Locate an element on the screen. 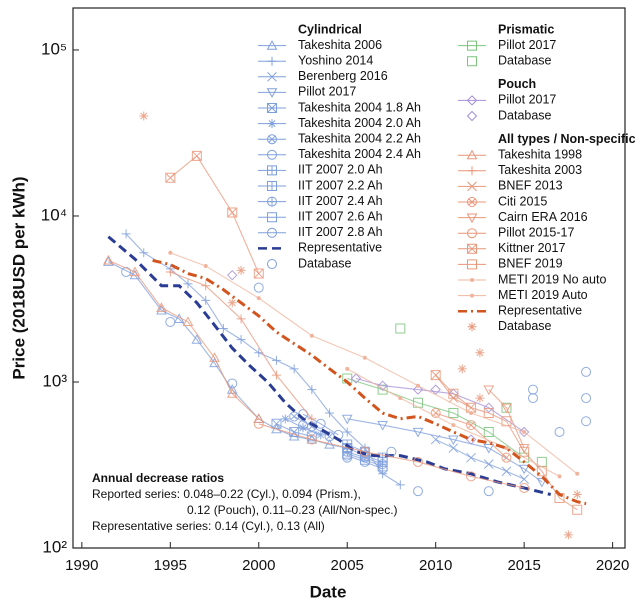 This screenshot has width=642, height=604. y-tick-label: 10² is located at coordinates (54, 546).